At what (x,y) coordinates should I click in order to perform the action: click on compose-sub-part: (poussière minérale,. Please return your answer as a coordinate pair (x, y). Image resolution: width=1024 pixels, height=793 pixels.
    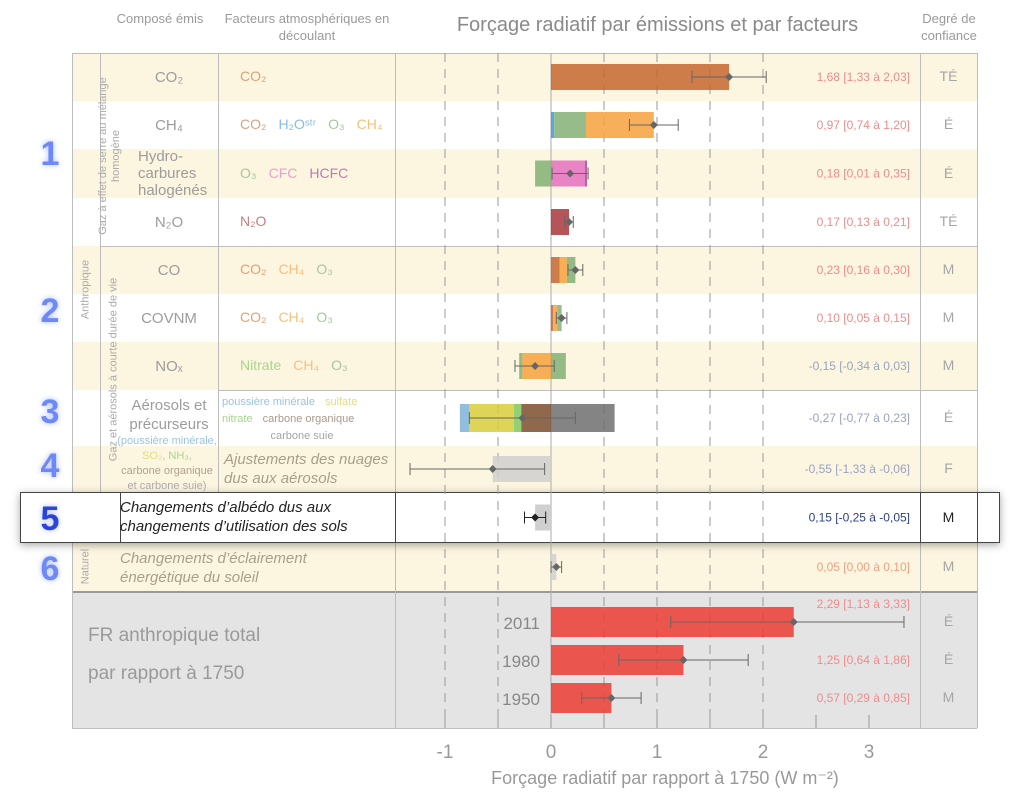
    Looking at the image, I should click on (167, 441).